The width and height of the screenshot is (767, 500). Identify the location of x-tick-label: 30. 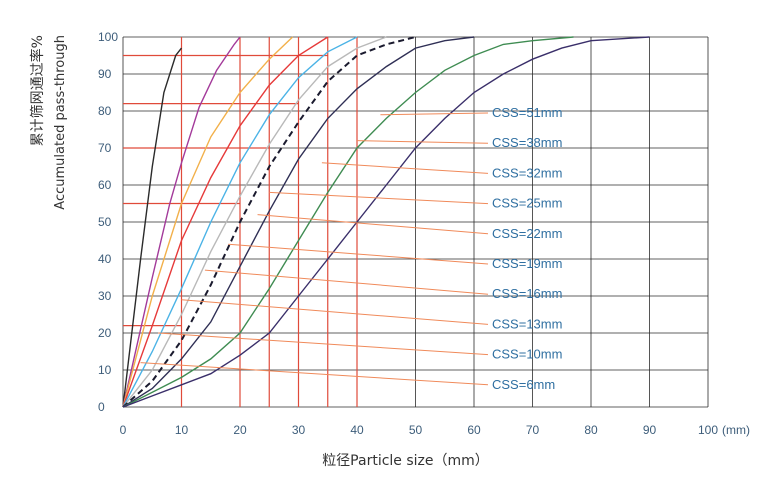
(299, 430).